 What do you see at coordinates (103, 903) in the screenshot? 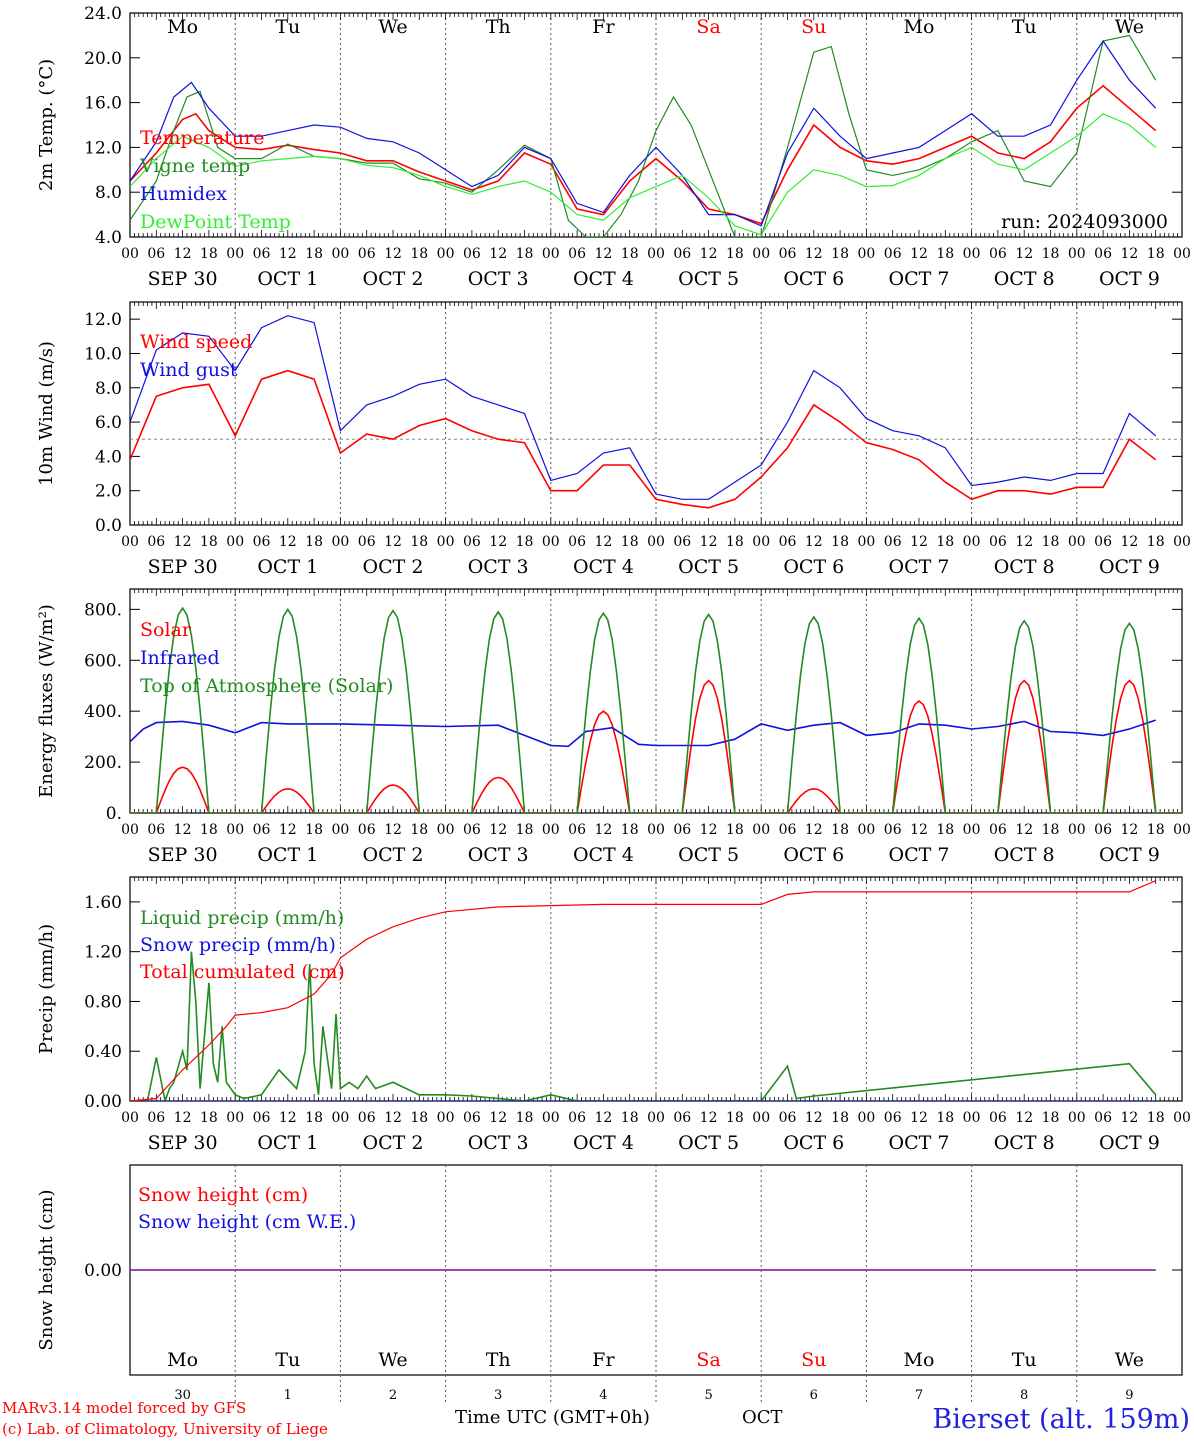
I see `precip-ytick-label: 1.60` at bounding box center [103, 903].